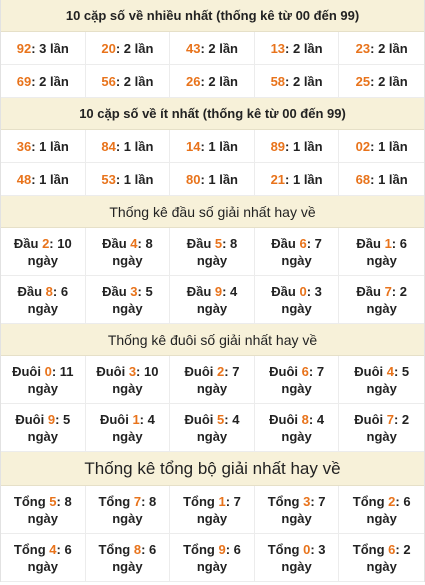 The image size is (425, 585). I want to click on pair-count-cell: 21: 1 lần, so click(297, 179).